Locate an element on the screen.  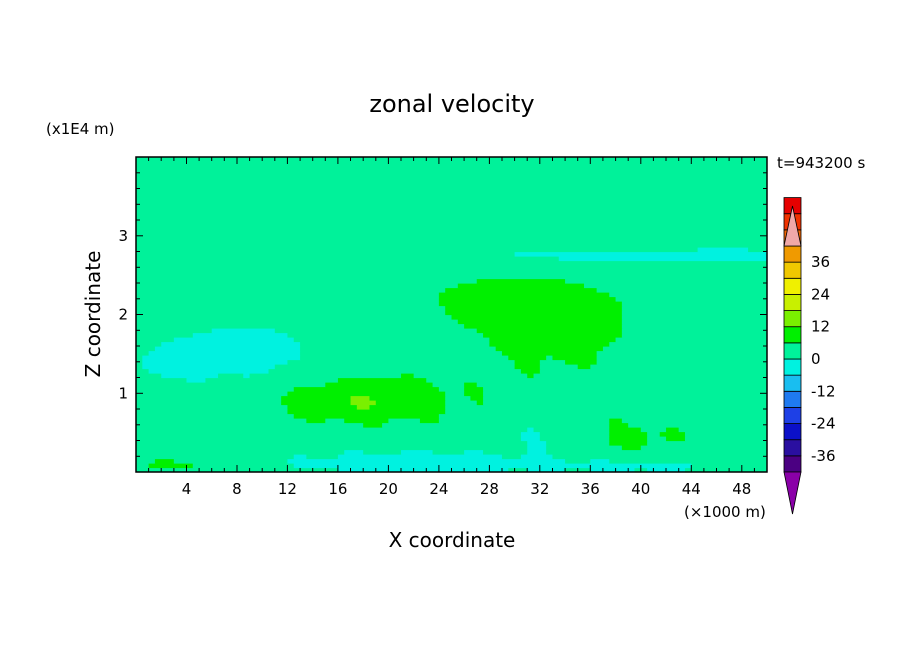
x-tick-label: 16 is located at coordinates (337, 489).